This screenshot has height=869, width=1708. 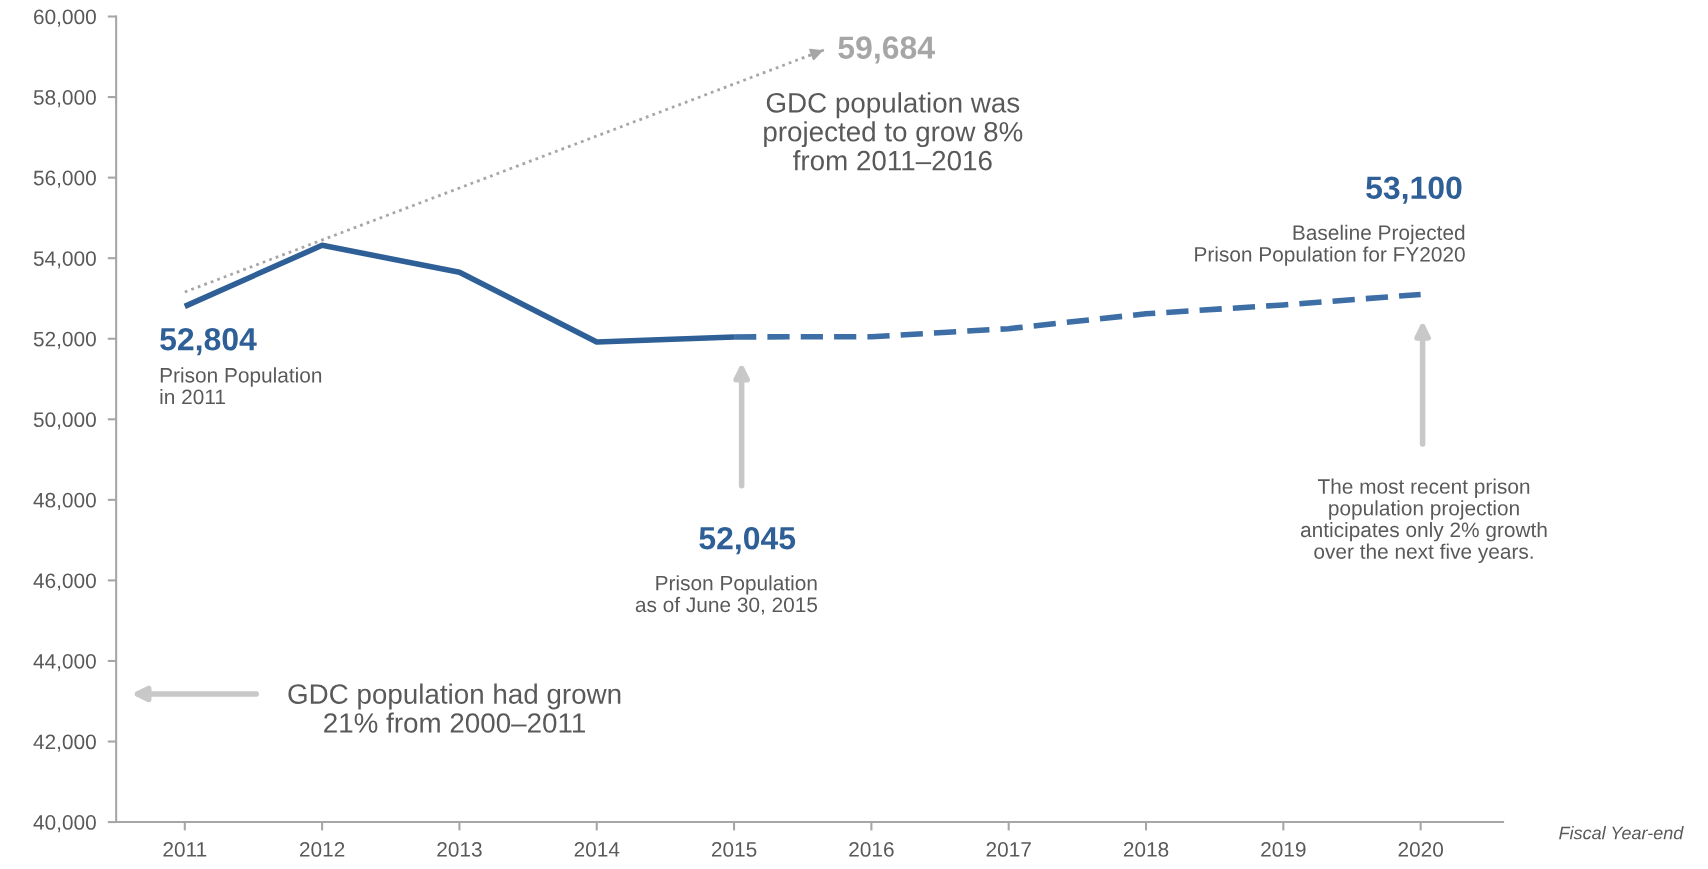 I want to click on annotation: 59,684, so click(x=886, y=50).